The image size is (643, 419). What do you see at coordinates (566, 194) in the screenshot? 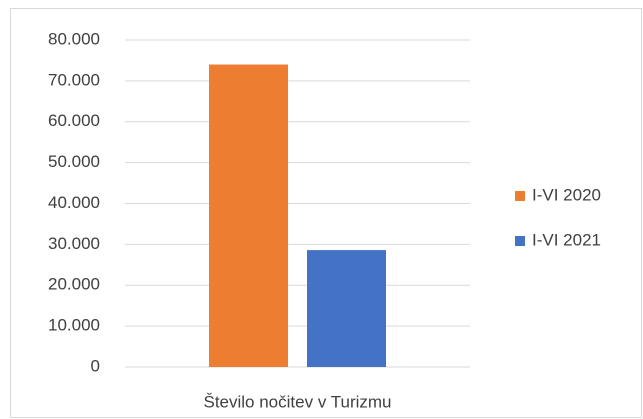
I see `legend-label: I-VI 2020` at bounding box center [566, 194].